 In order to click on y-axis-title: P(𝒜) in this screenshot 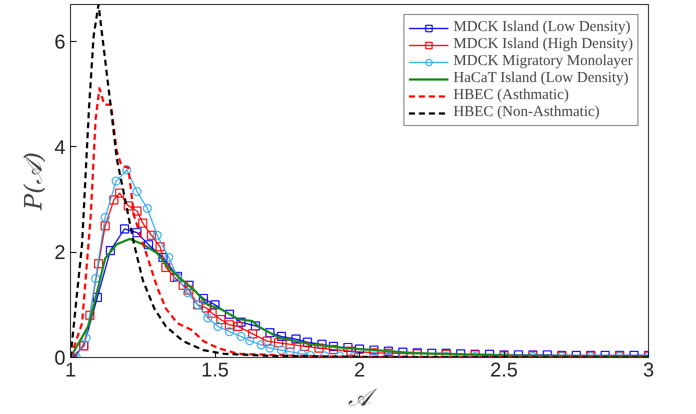, I will do `click(33, 181)`.